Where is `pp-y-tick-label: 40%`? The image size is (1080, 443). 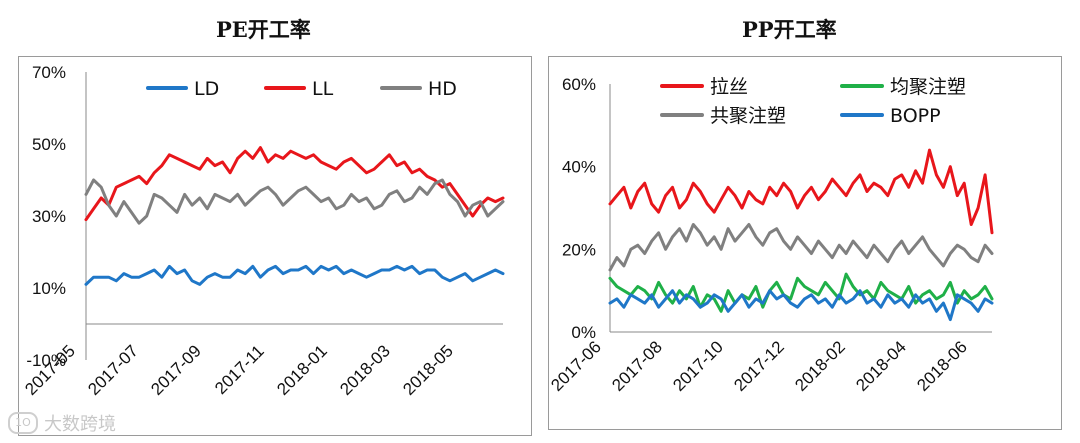
pp-y-tick-label: 40% is located at coordinates (579, 167).